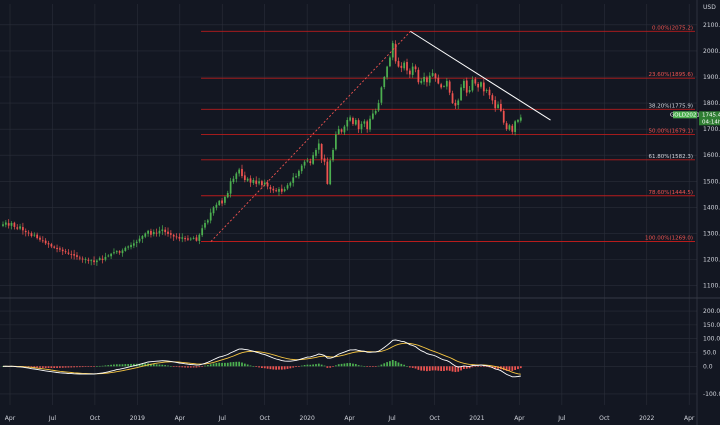 Image resolution: width=720 pixels, height=425 pixels. I want to click on macd-tick-label: 50.0, so click(710, 353).